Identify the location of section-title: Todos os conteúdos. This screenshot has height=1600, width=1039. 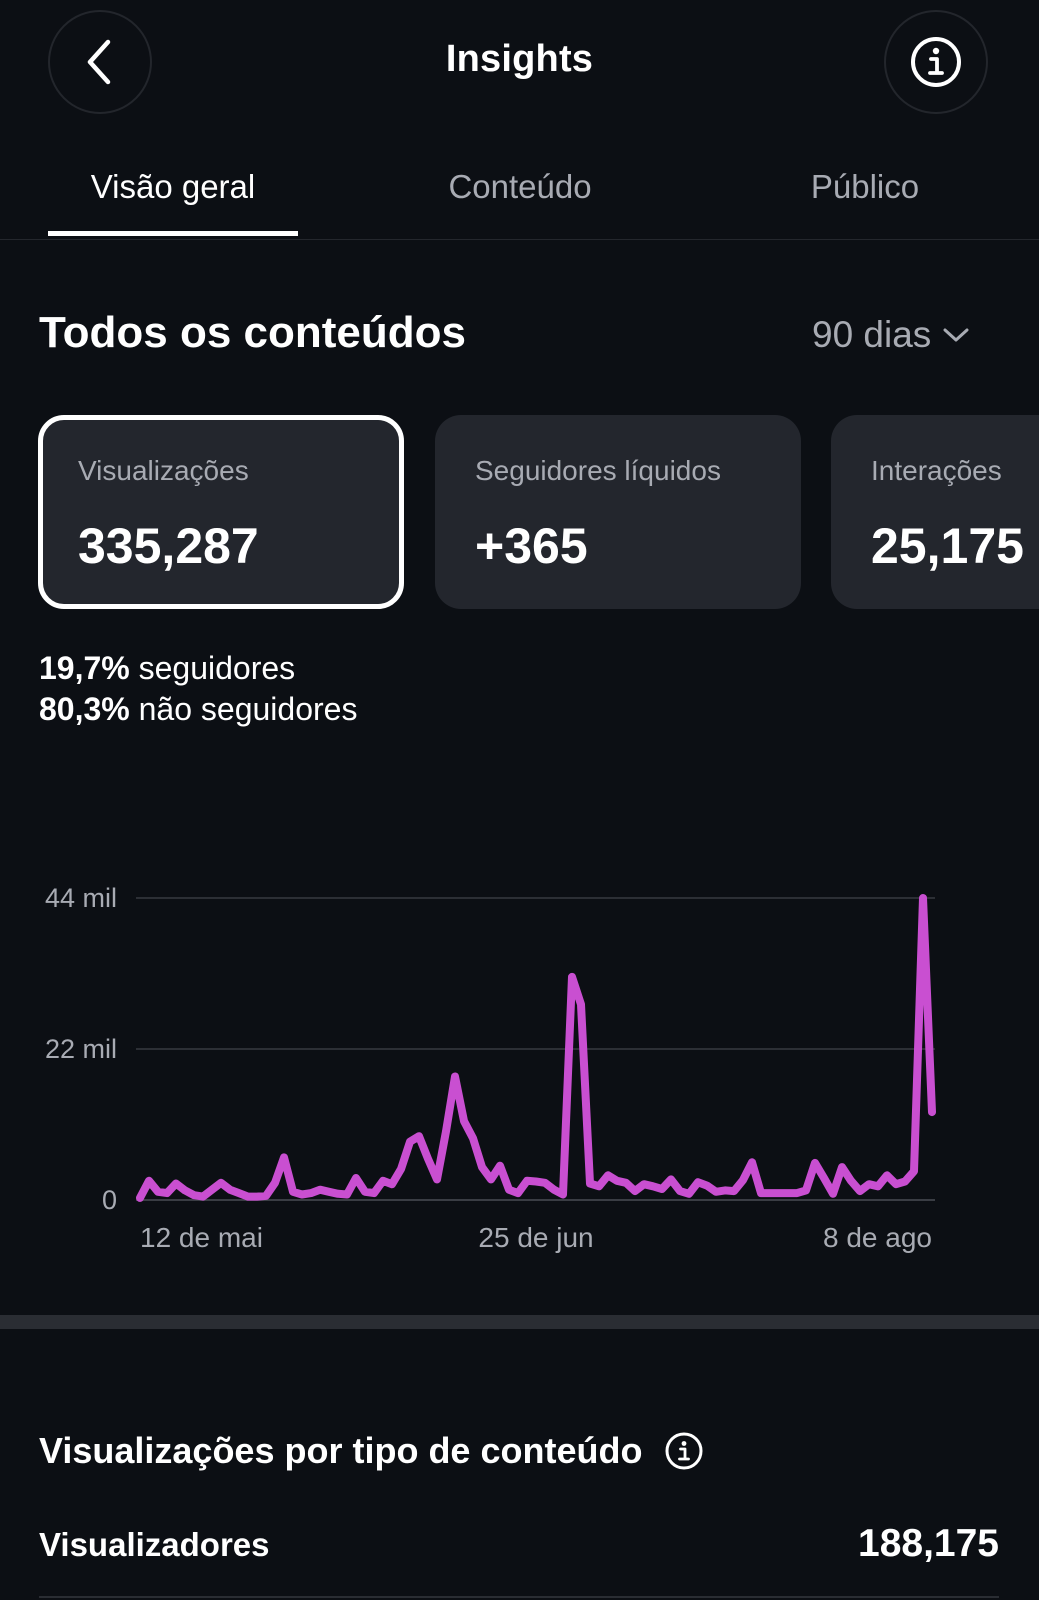
(252, 332).